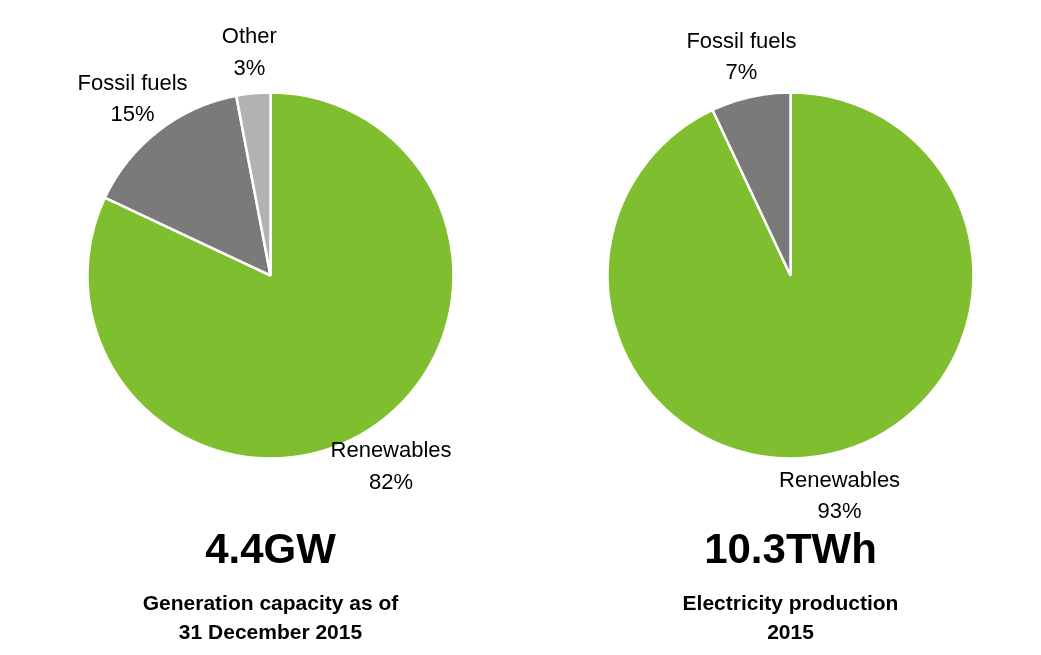  I want to click on slice-label: Other, so click(249, 36).